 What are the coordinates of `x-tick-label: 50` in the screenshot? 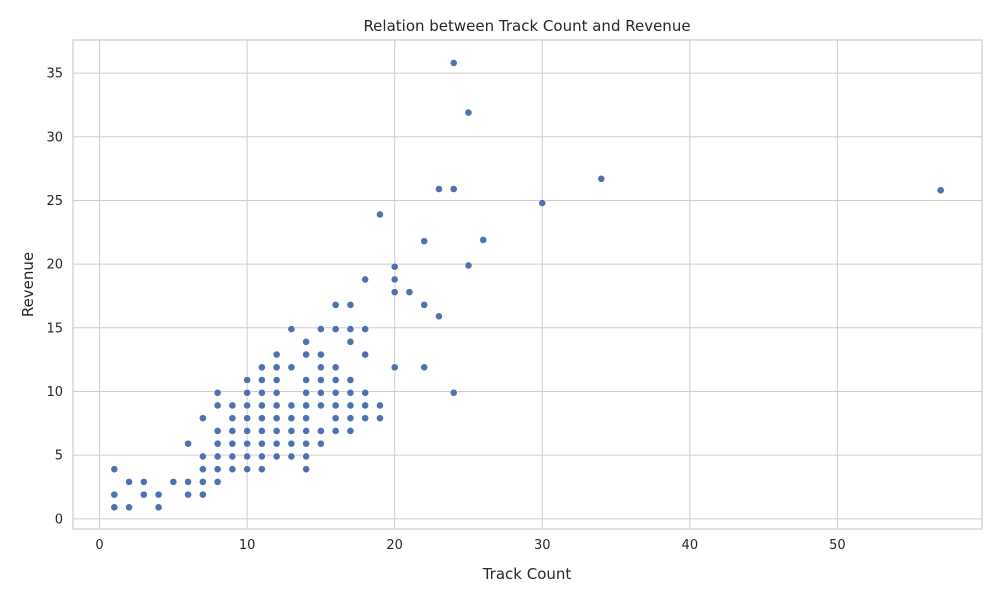 It's located at (837, 545).